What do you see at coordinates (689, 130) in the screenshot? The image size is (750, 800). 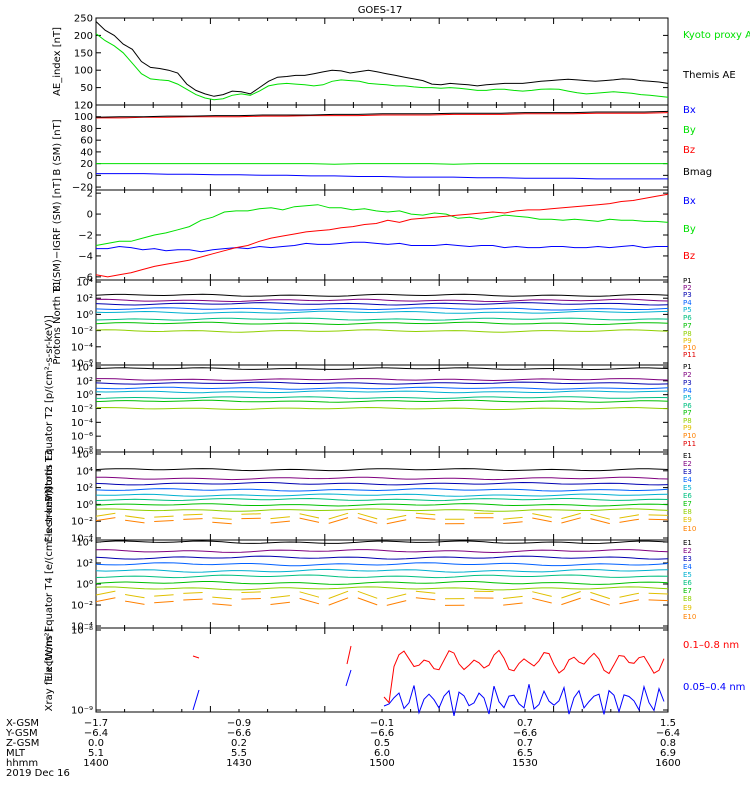 I see `legend-entry: By` at bounding box center [689, 130].